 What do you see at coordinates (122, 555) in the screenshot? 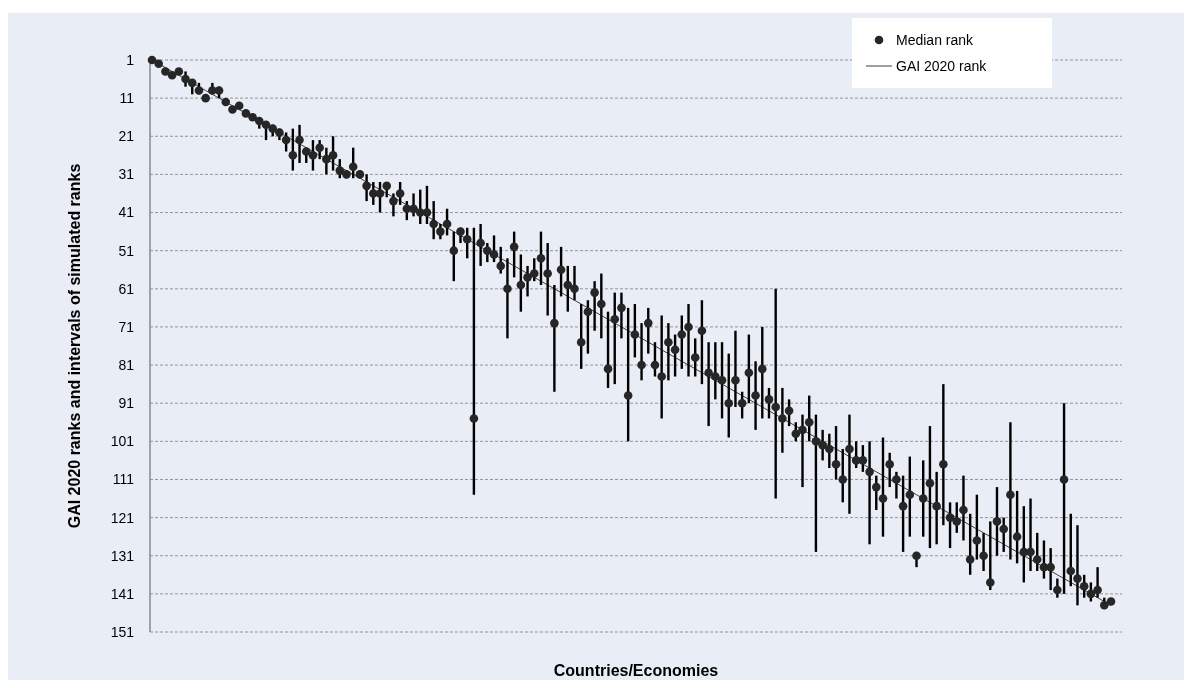
I see `y-tick-label: 131` at bounding box center [122, 555].